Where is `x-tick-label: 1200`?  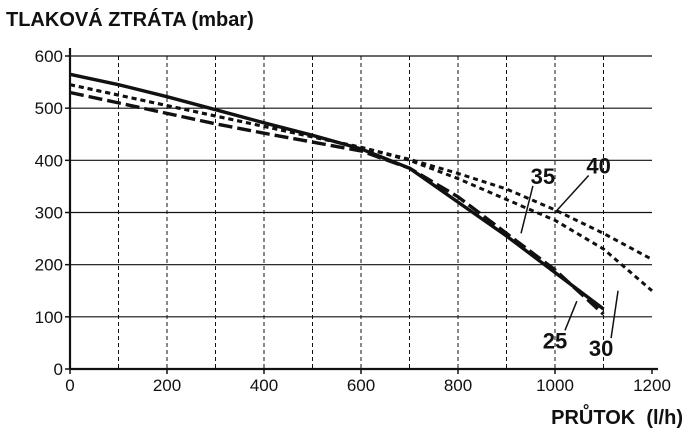
x-tick-label: 1200 is located at coordinates (652, 385).